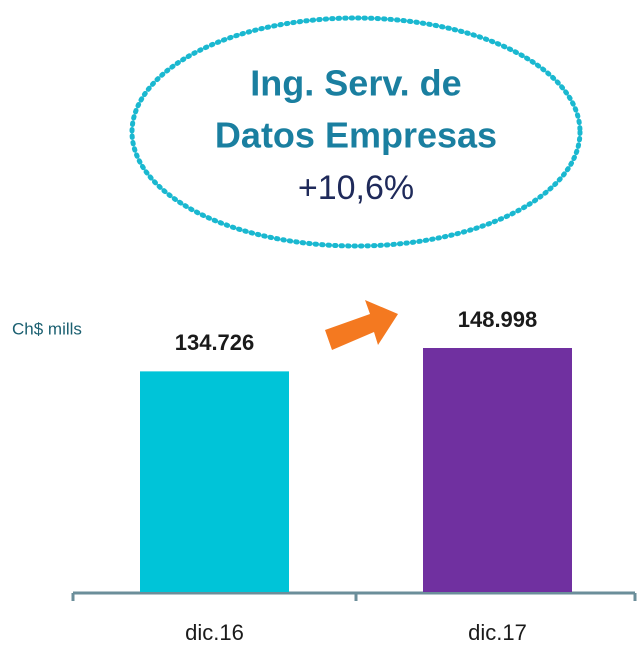  I want to click on y-axis-label: Ch$ mills, so click(47, 328).